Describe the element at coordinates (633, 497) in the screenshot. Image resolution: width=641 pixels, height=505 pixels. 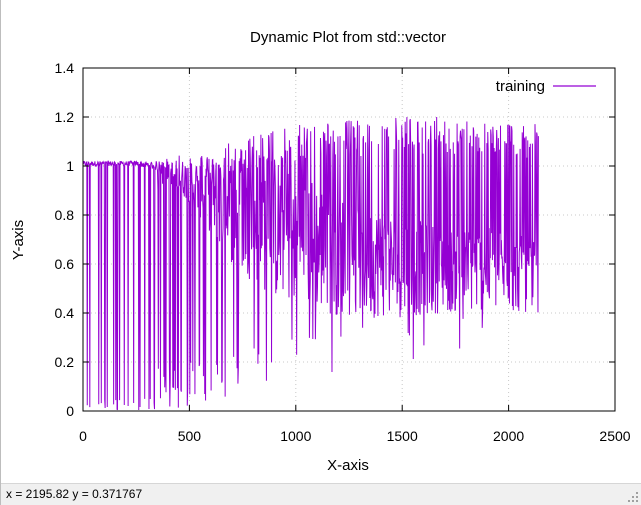
I see `resize-grip-icon` at that location.